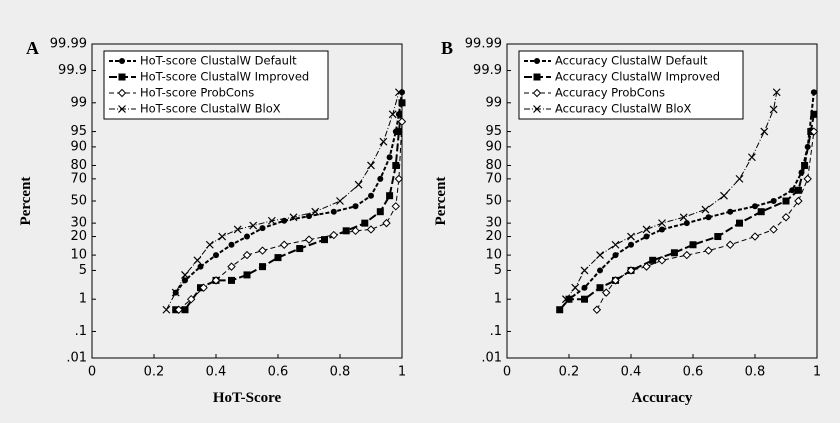 Image resolution: width=840 pixels, height=423 pixels. Describe the element at coordinates (78, 146) in the screenshot. I see `y-tick-label: 90` at that location.